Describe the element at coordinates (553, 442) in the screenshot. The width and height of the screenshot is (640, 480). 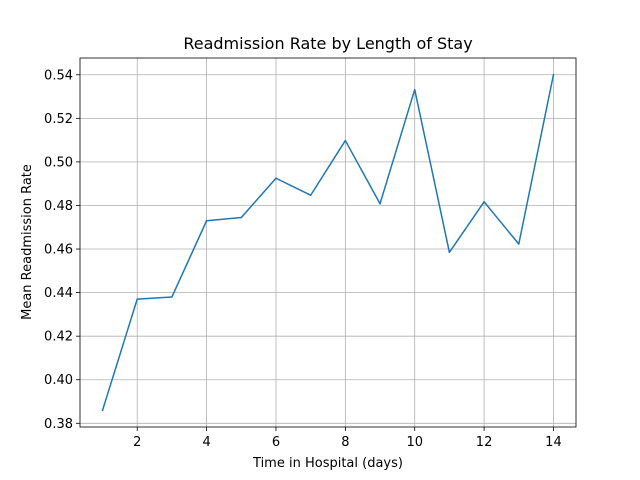
I see `x-tick-label: 14` at that location.